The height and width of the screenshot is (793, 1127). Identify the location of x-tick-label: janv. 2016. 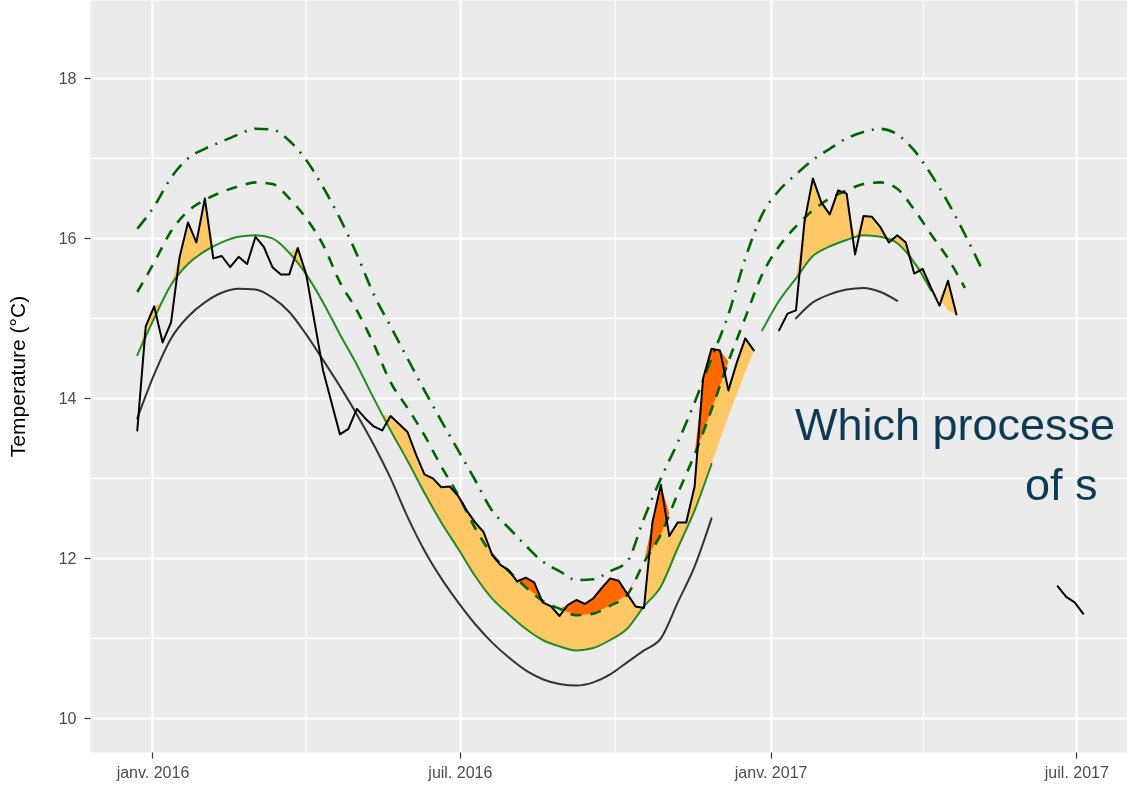
(152, 772).